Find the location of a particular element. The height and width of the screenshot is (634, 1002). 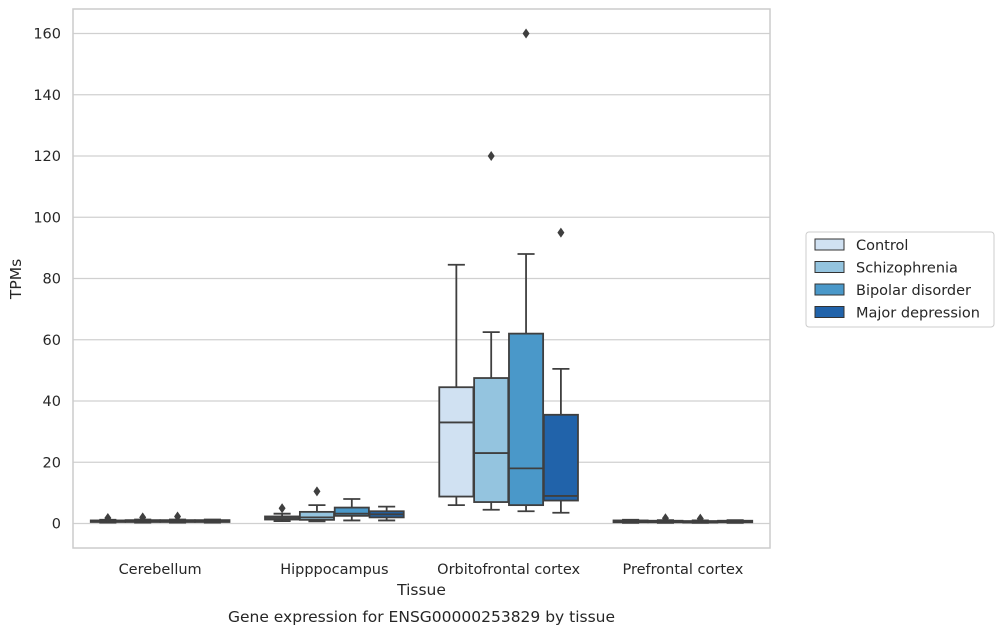

y-tick-label-60: 60 is located at coordinates (52, 341).